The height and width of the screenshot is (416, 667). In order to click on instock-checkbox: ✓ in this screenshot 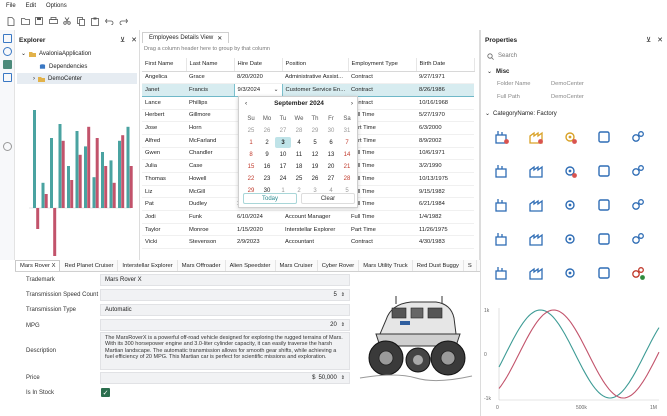, I will do `click(105, 392)`.